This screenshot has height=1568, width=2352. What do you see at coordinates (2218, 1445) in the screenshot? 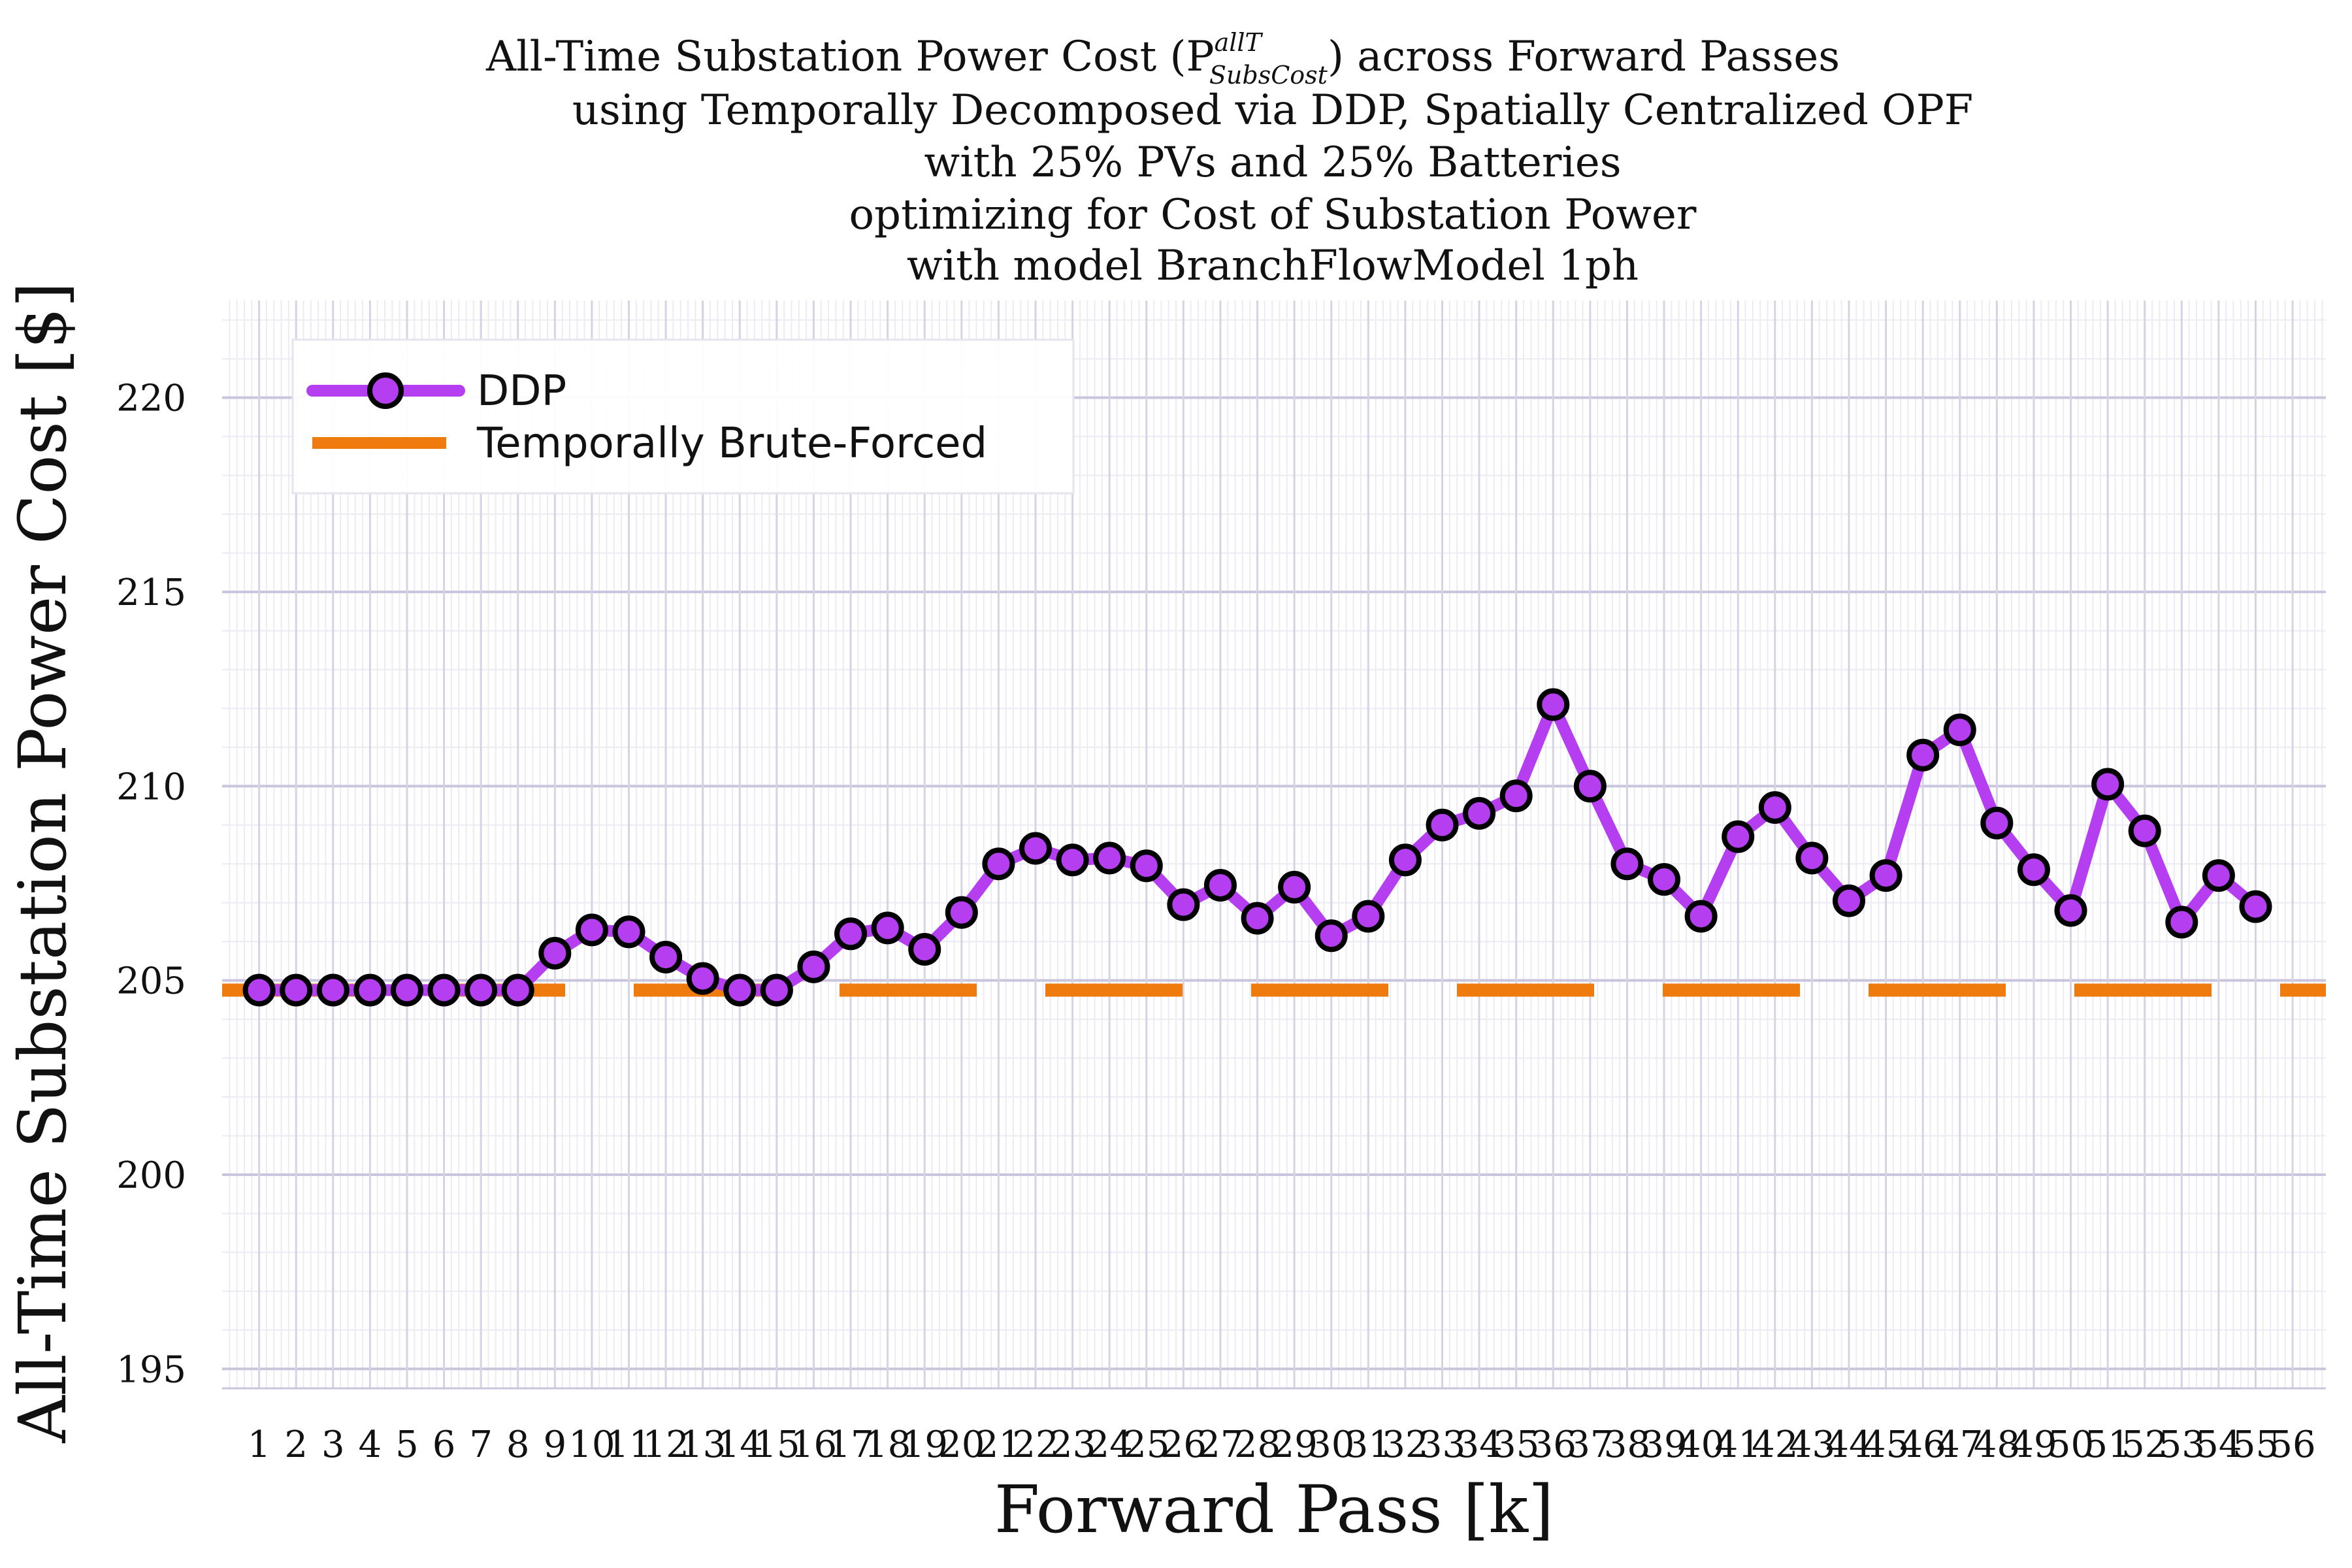
I see `x-tick-label: 54` at bounding box center [2218, 1445].